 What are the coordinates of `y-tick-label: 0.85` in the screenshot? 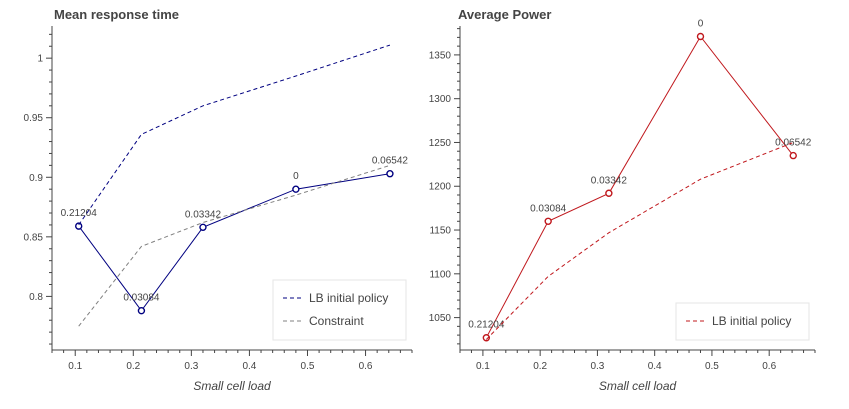 It's located at (34, 237).